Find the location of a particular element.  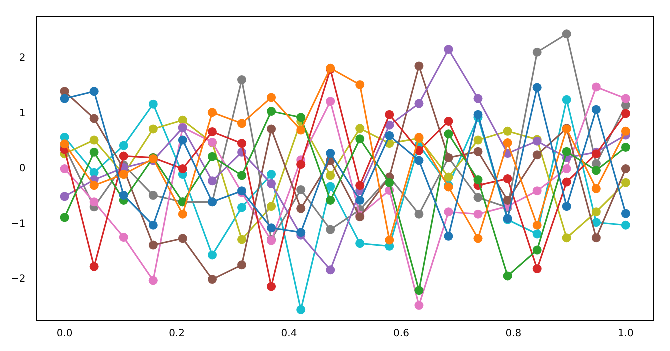

y-tick-label: −2 is located at coordinates (18, 280).